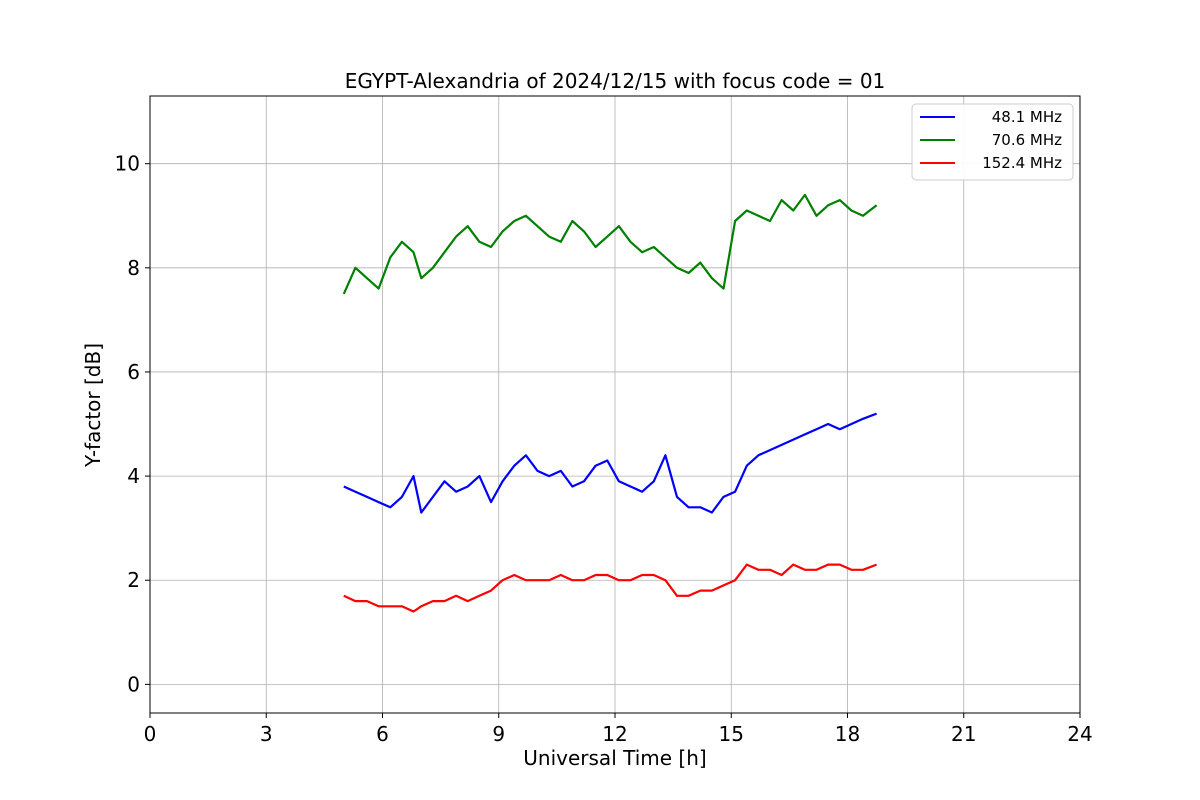 This screenshot has height=800, width=1200. What do you see at coordinates (963, 734) in the screenshot?
I see `x-tick-label: 21` at bounding box center [963, 734].